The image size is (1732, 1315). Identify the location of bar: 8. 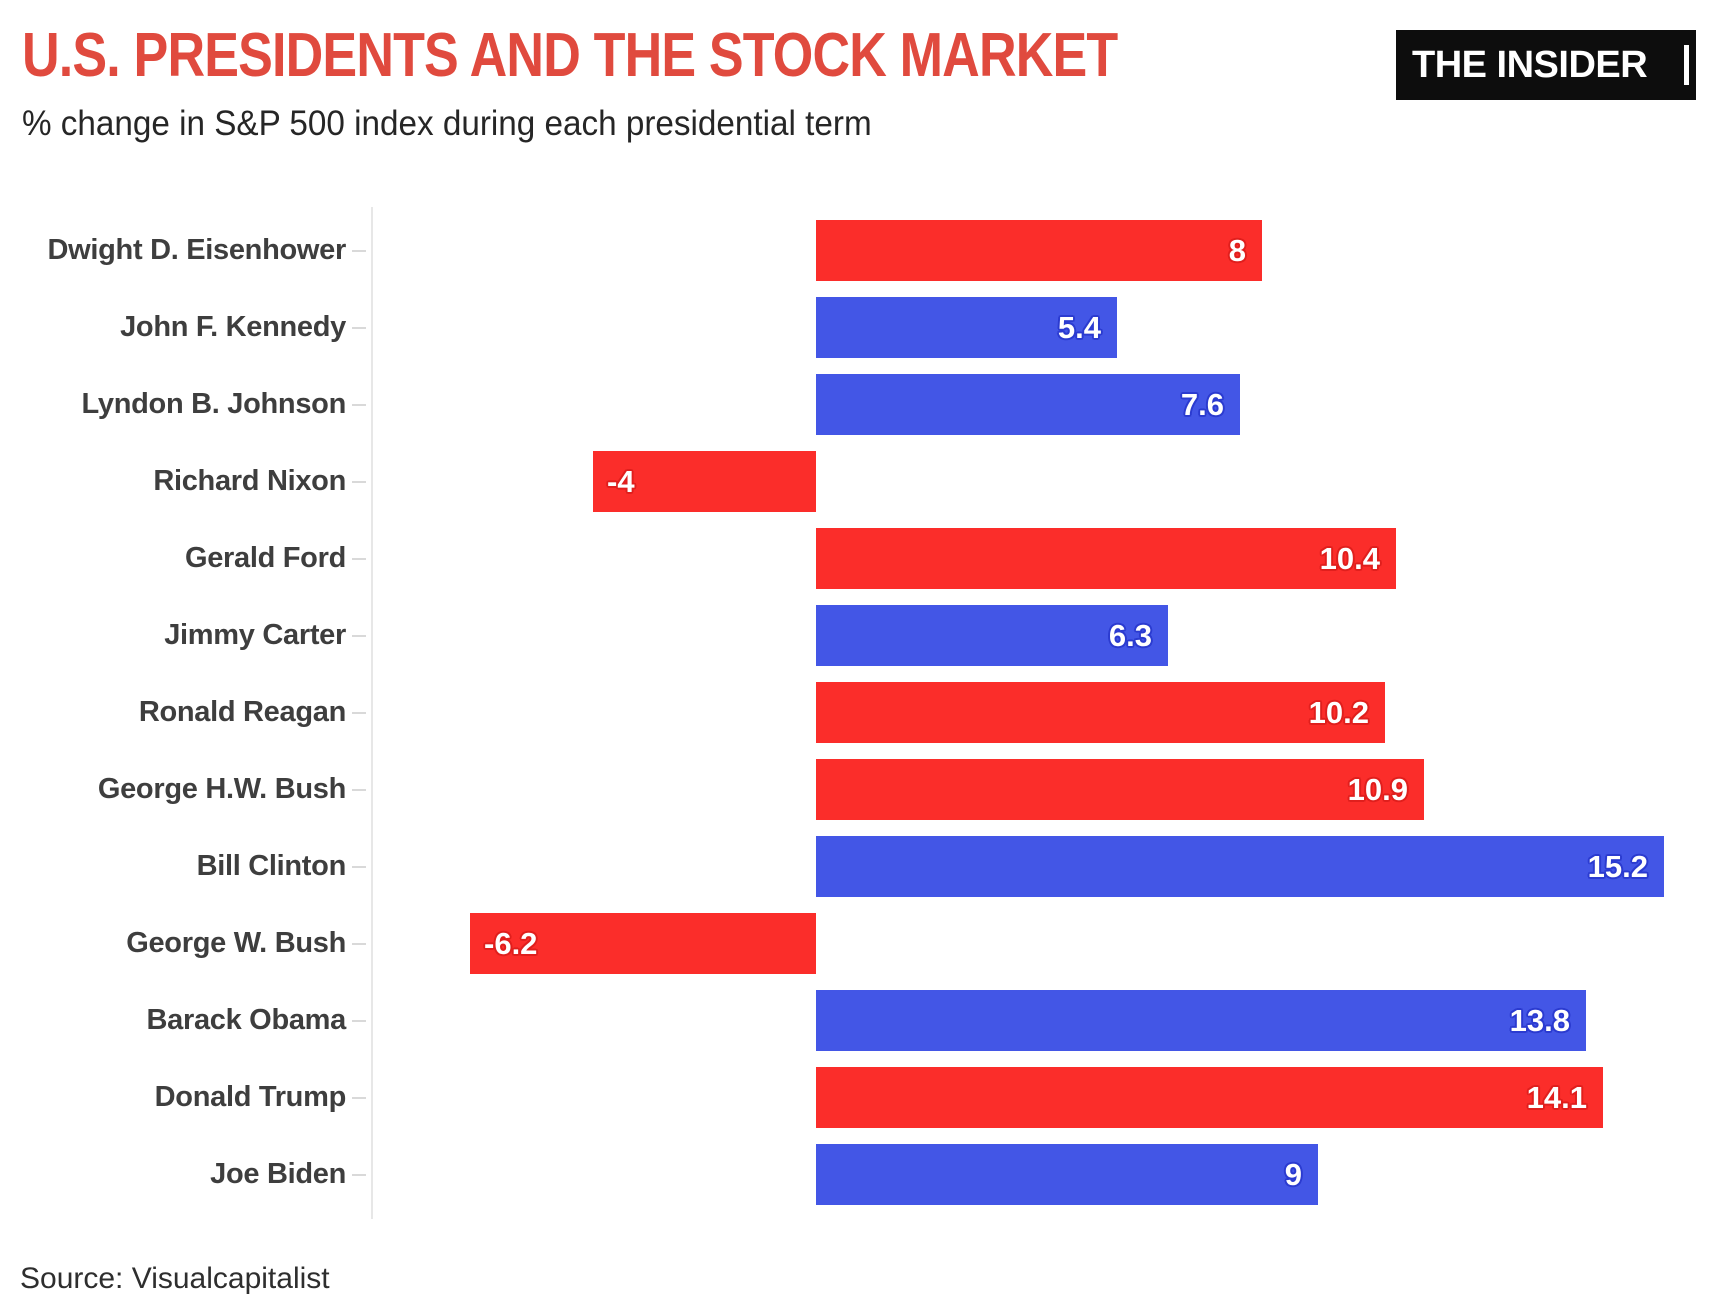
(1039, 250).